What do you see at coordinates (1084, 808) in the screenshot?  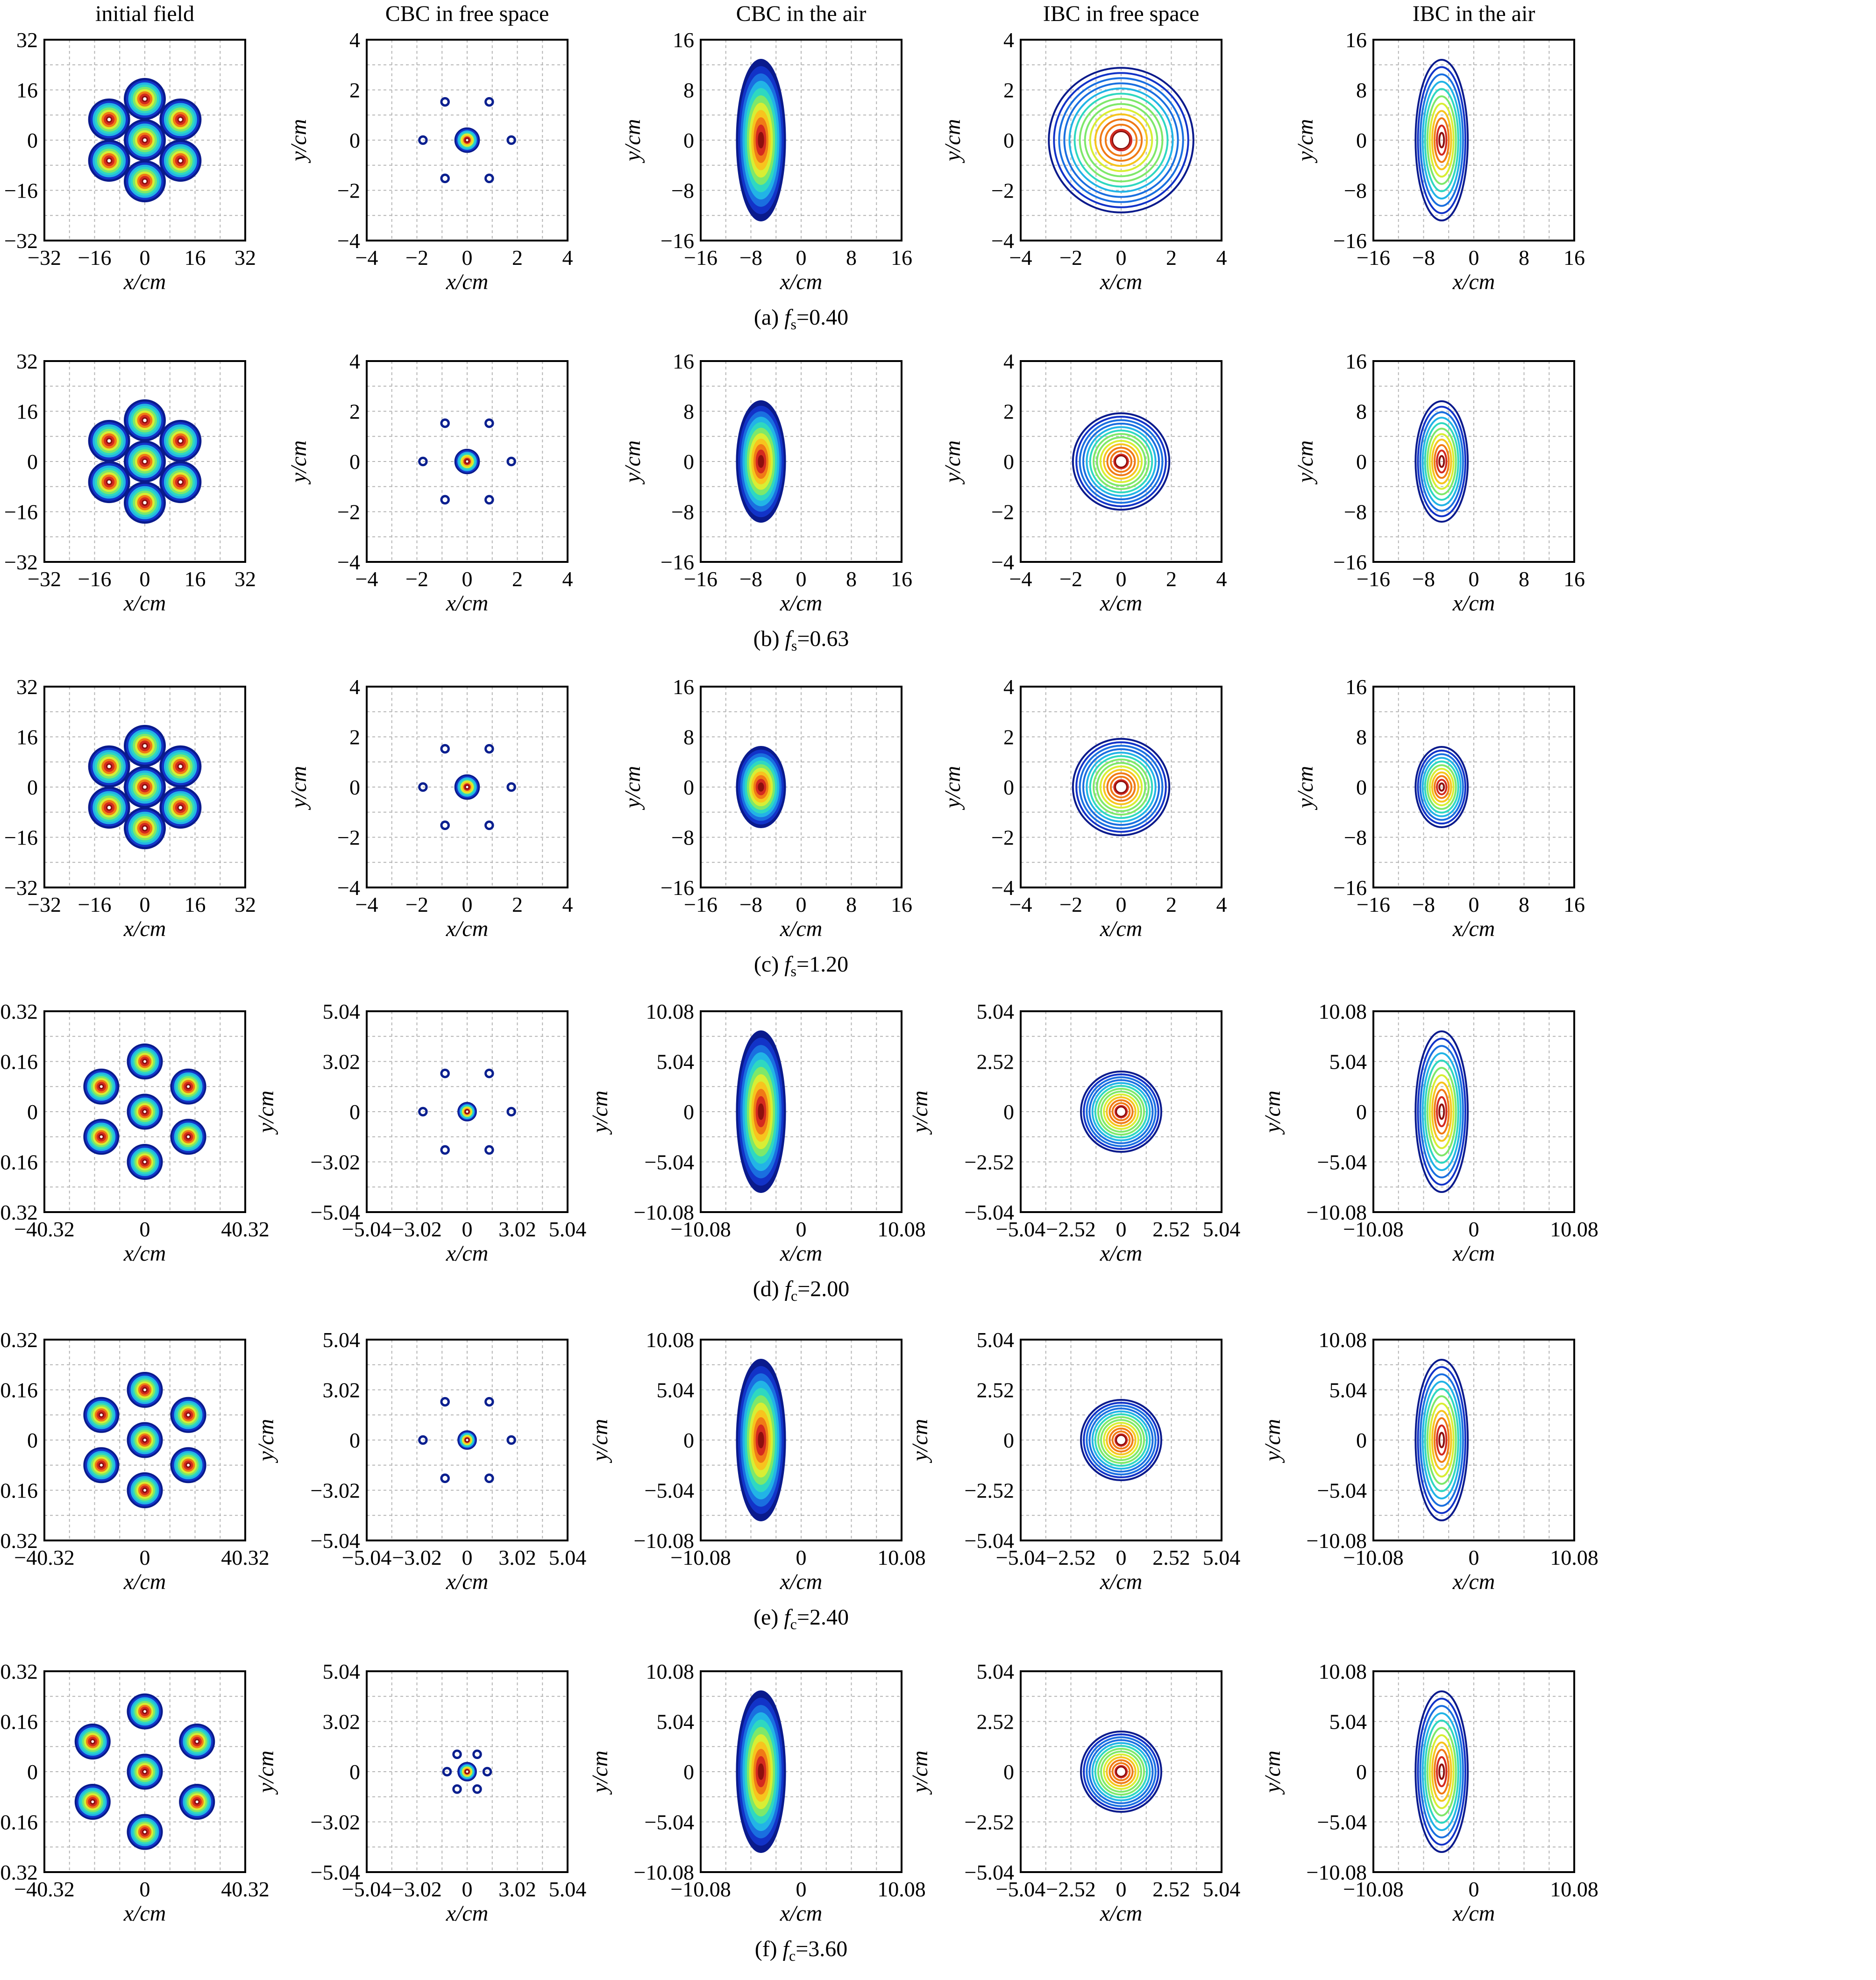 I see `contour-panel: −4 −2 0 2 4 −4 −2 0 2 4 x/cm y/cm` at bounding box center [1084, 808].